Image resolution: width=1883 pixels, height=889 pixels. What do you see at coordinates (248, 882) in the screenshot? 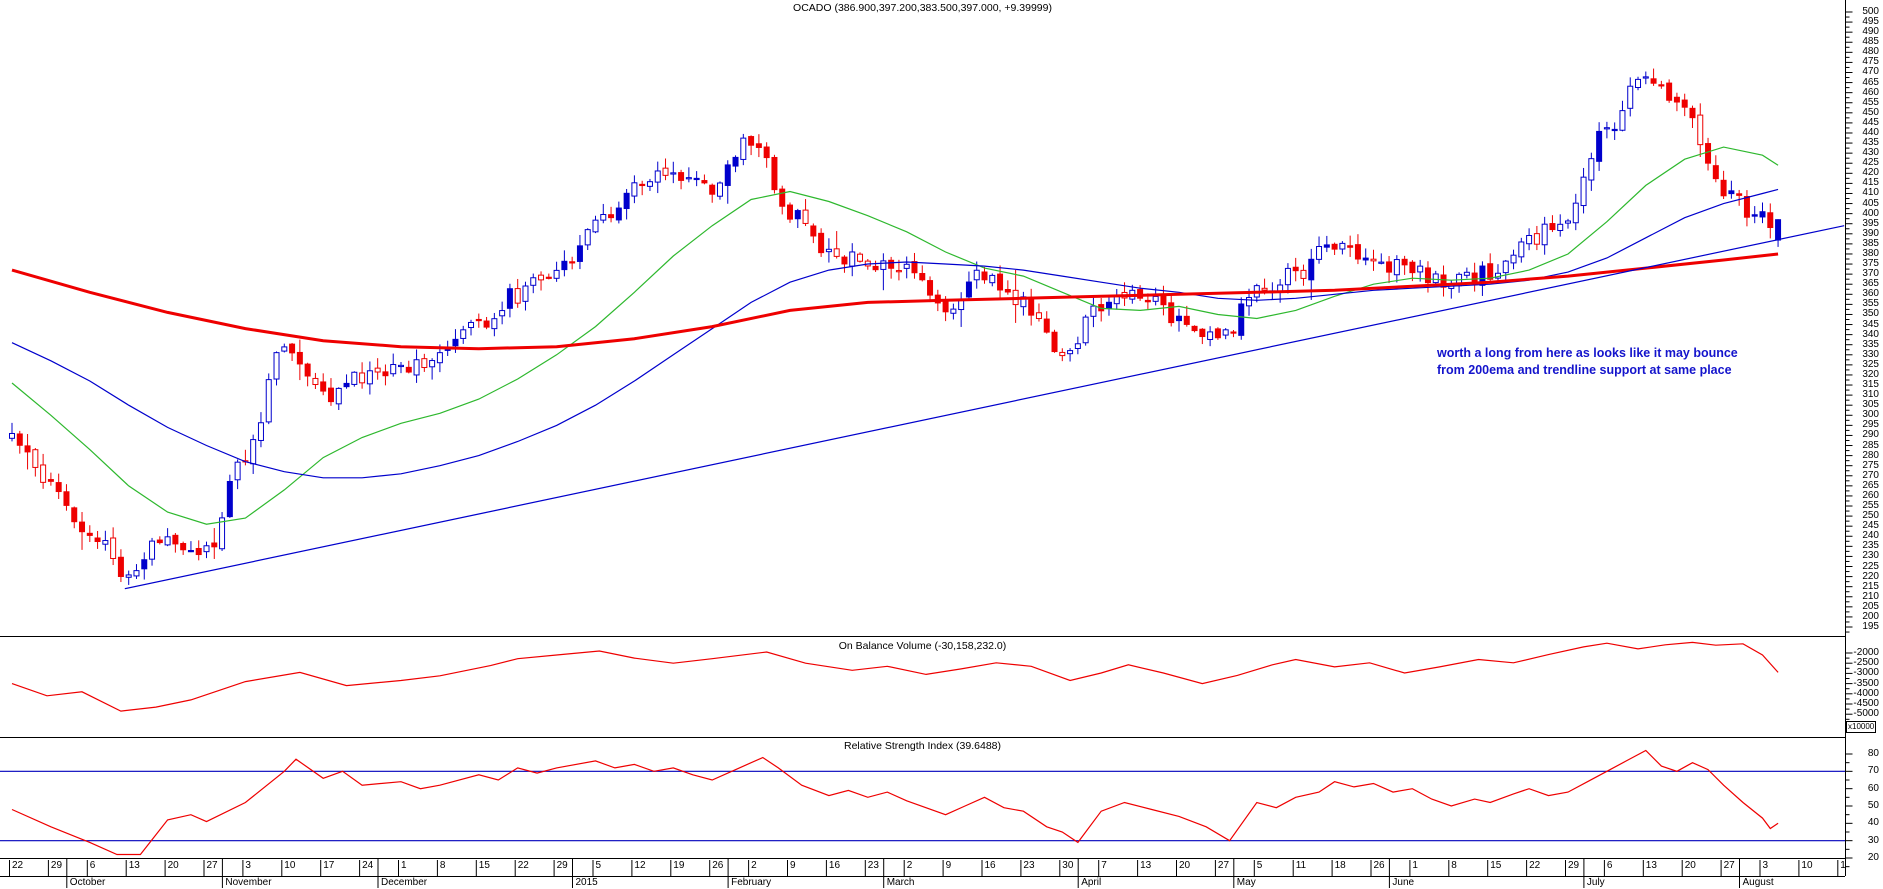
I see `date-month-label: November` at bounding box center [248, 882].